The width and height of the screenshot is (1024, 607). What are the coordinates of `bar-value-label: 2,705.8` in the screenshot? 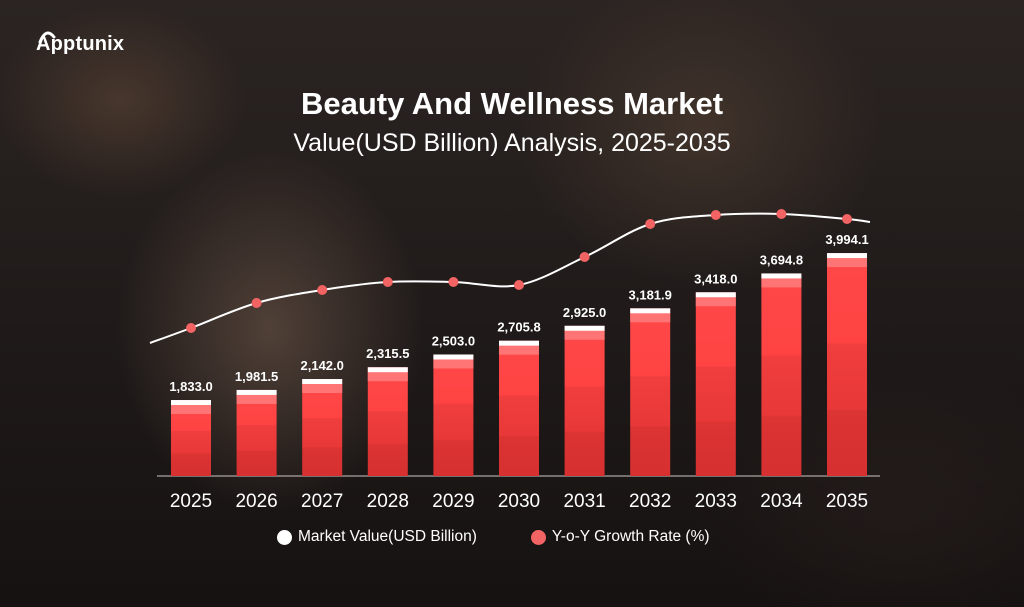 It's located at (518, 327).